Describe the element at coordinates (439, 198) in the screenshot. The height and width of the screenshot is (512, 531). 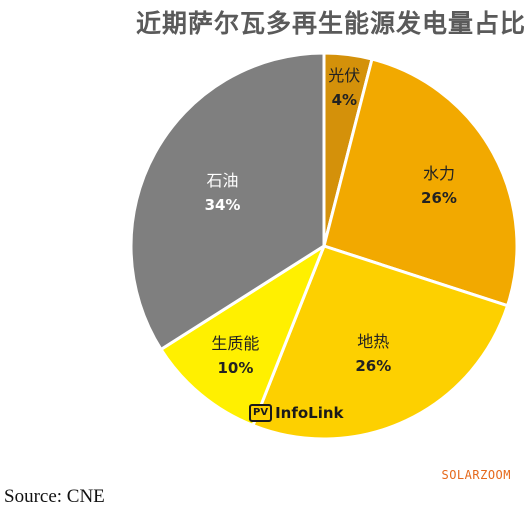
I see `slice-percent-2: 26%` at that location.